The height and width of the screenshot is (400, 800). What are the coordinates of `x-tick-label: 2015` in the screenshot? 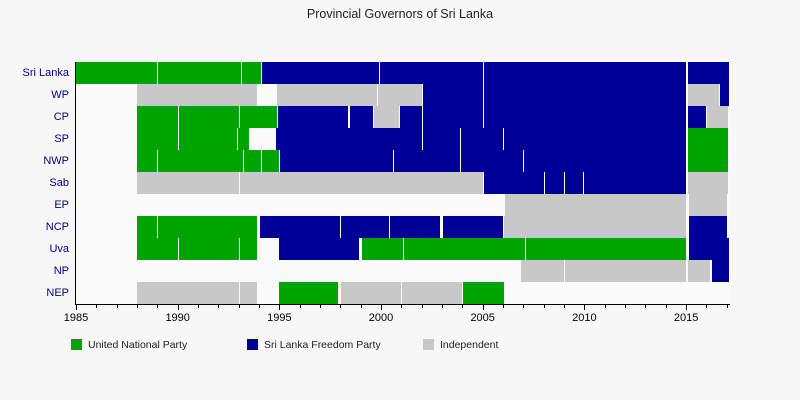 It's located at (686, 318).